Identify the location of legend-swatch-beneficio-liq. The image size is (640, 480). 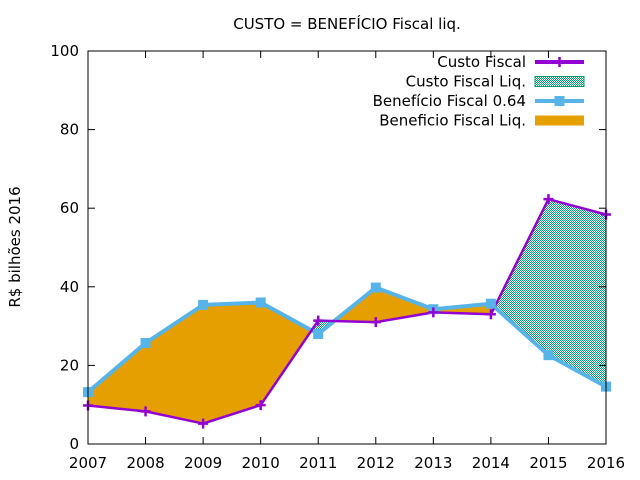
(559, 120).